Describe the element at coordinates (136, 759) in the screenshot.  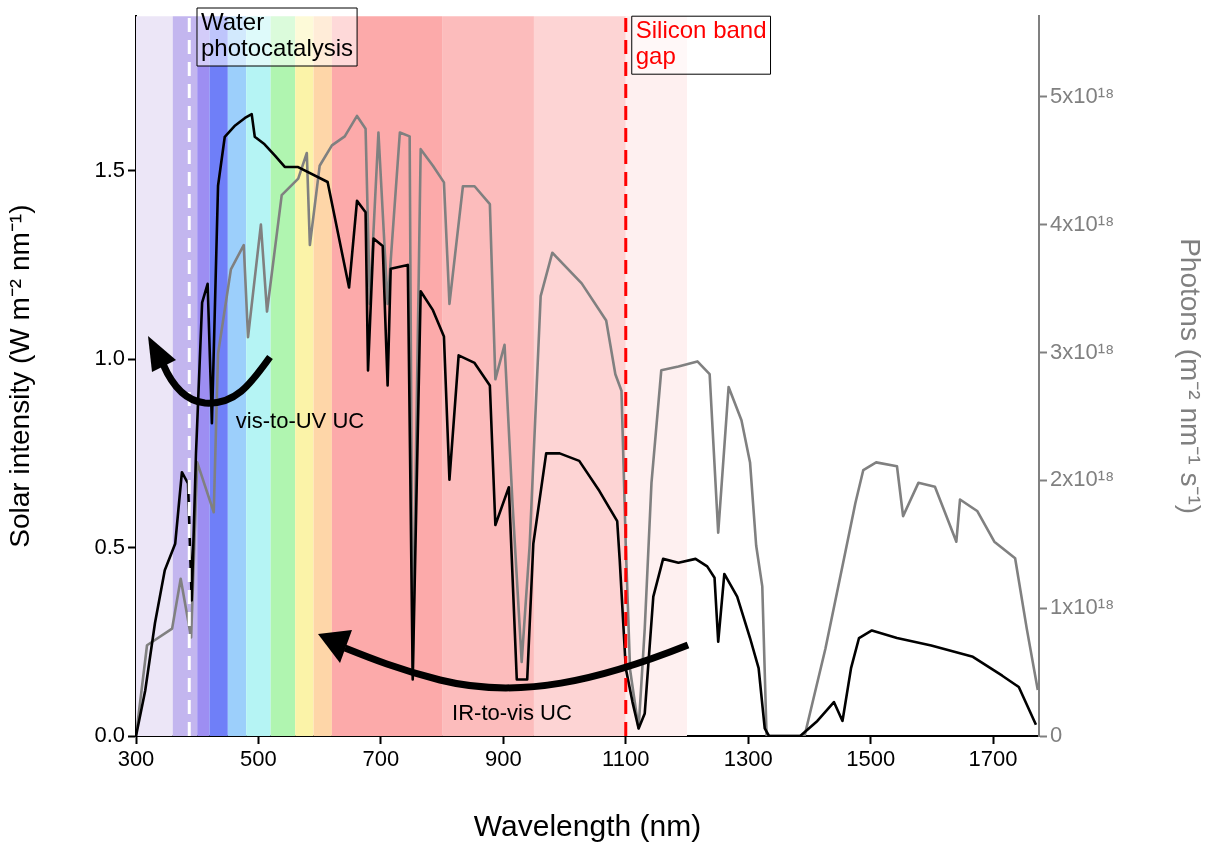
I see `x-tick-label: 300` at that location.